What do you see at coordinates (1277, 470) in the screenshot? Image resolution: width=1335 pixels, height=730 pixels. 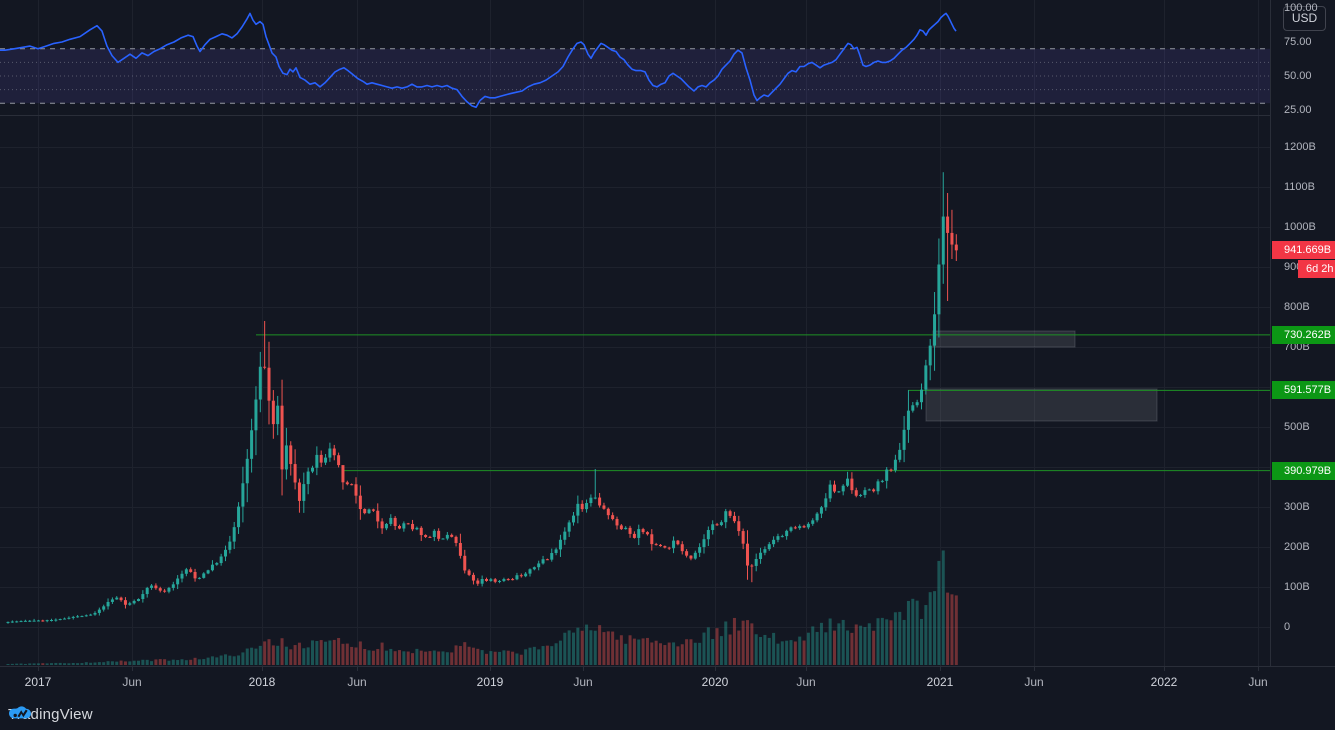 I see `price-level-tick` at bounding box center [1277, 470].